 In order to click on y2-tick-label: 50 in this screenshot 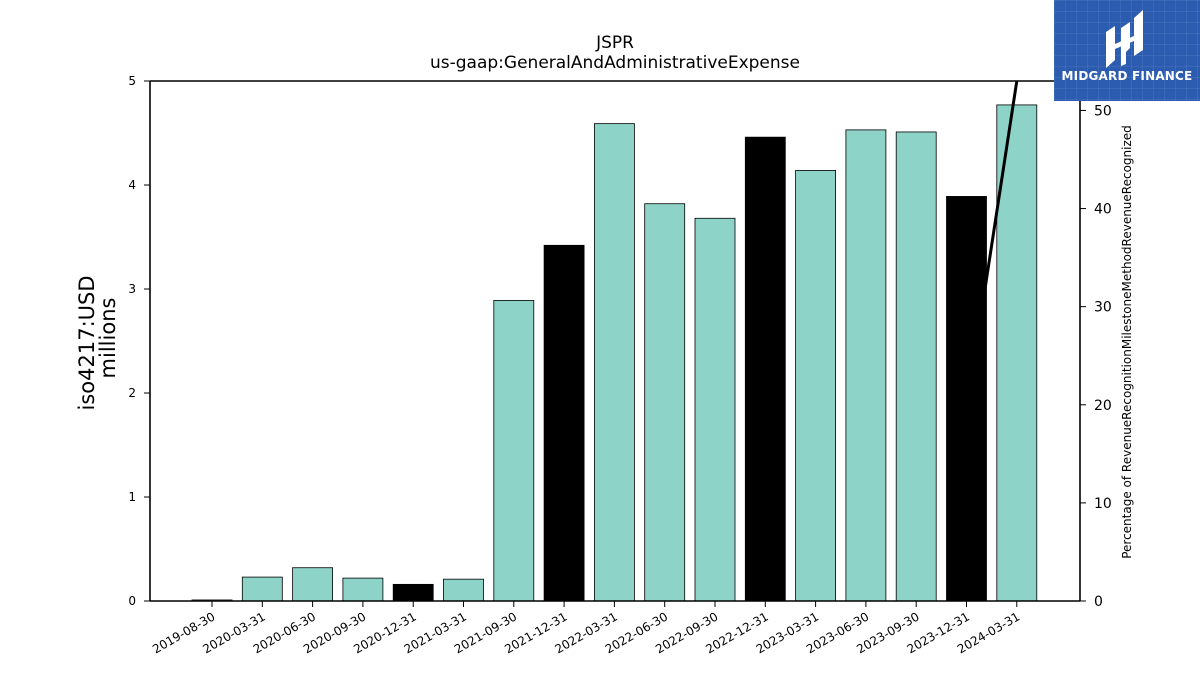, I will do `click(1103, 111)`.